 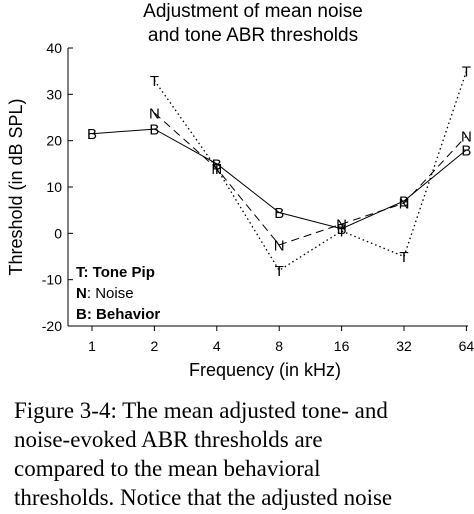 What do you see at coordinates (342, 346) in the screenshot?
I see `x-tick-label: 16` at bounding box center [342, 346].